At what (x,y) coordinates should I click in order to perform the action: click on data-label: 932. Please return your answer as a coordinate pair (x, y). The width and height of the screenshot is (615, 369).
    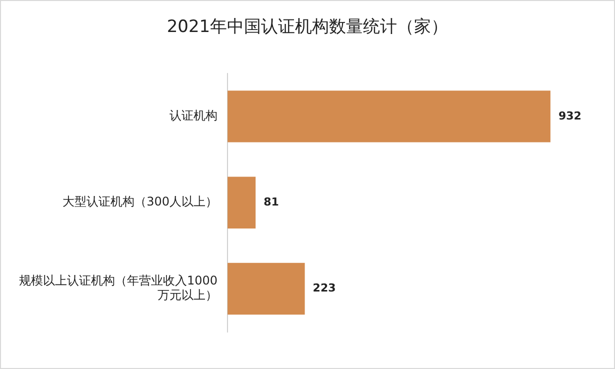
    Looking at the image, I should click on (570, 115).